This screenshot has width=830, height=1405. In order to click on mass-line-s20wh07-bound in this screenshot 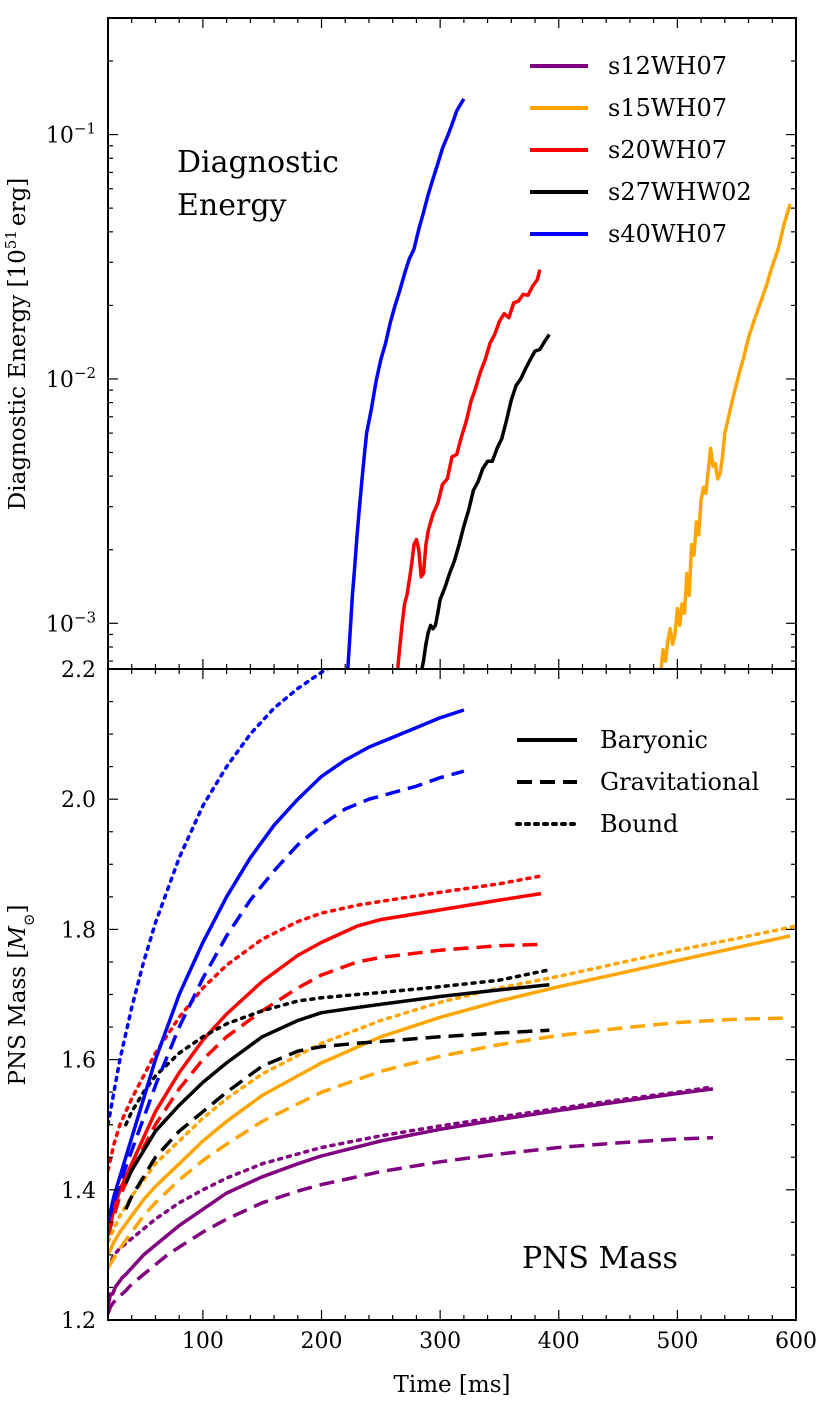, I will do `click(326, 1023)`.